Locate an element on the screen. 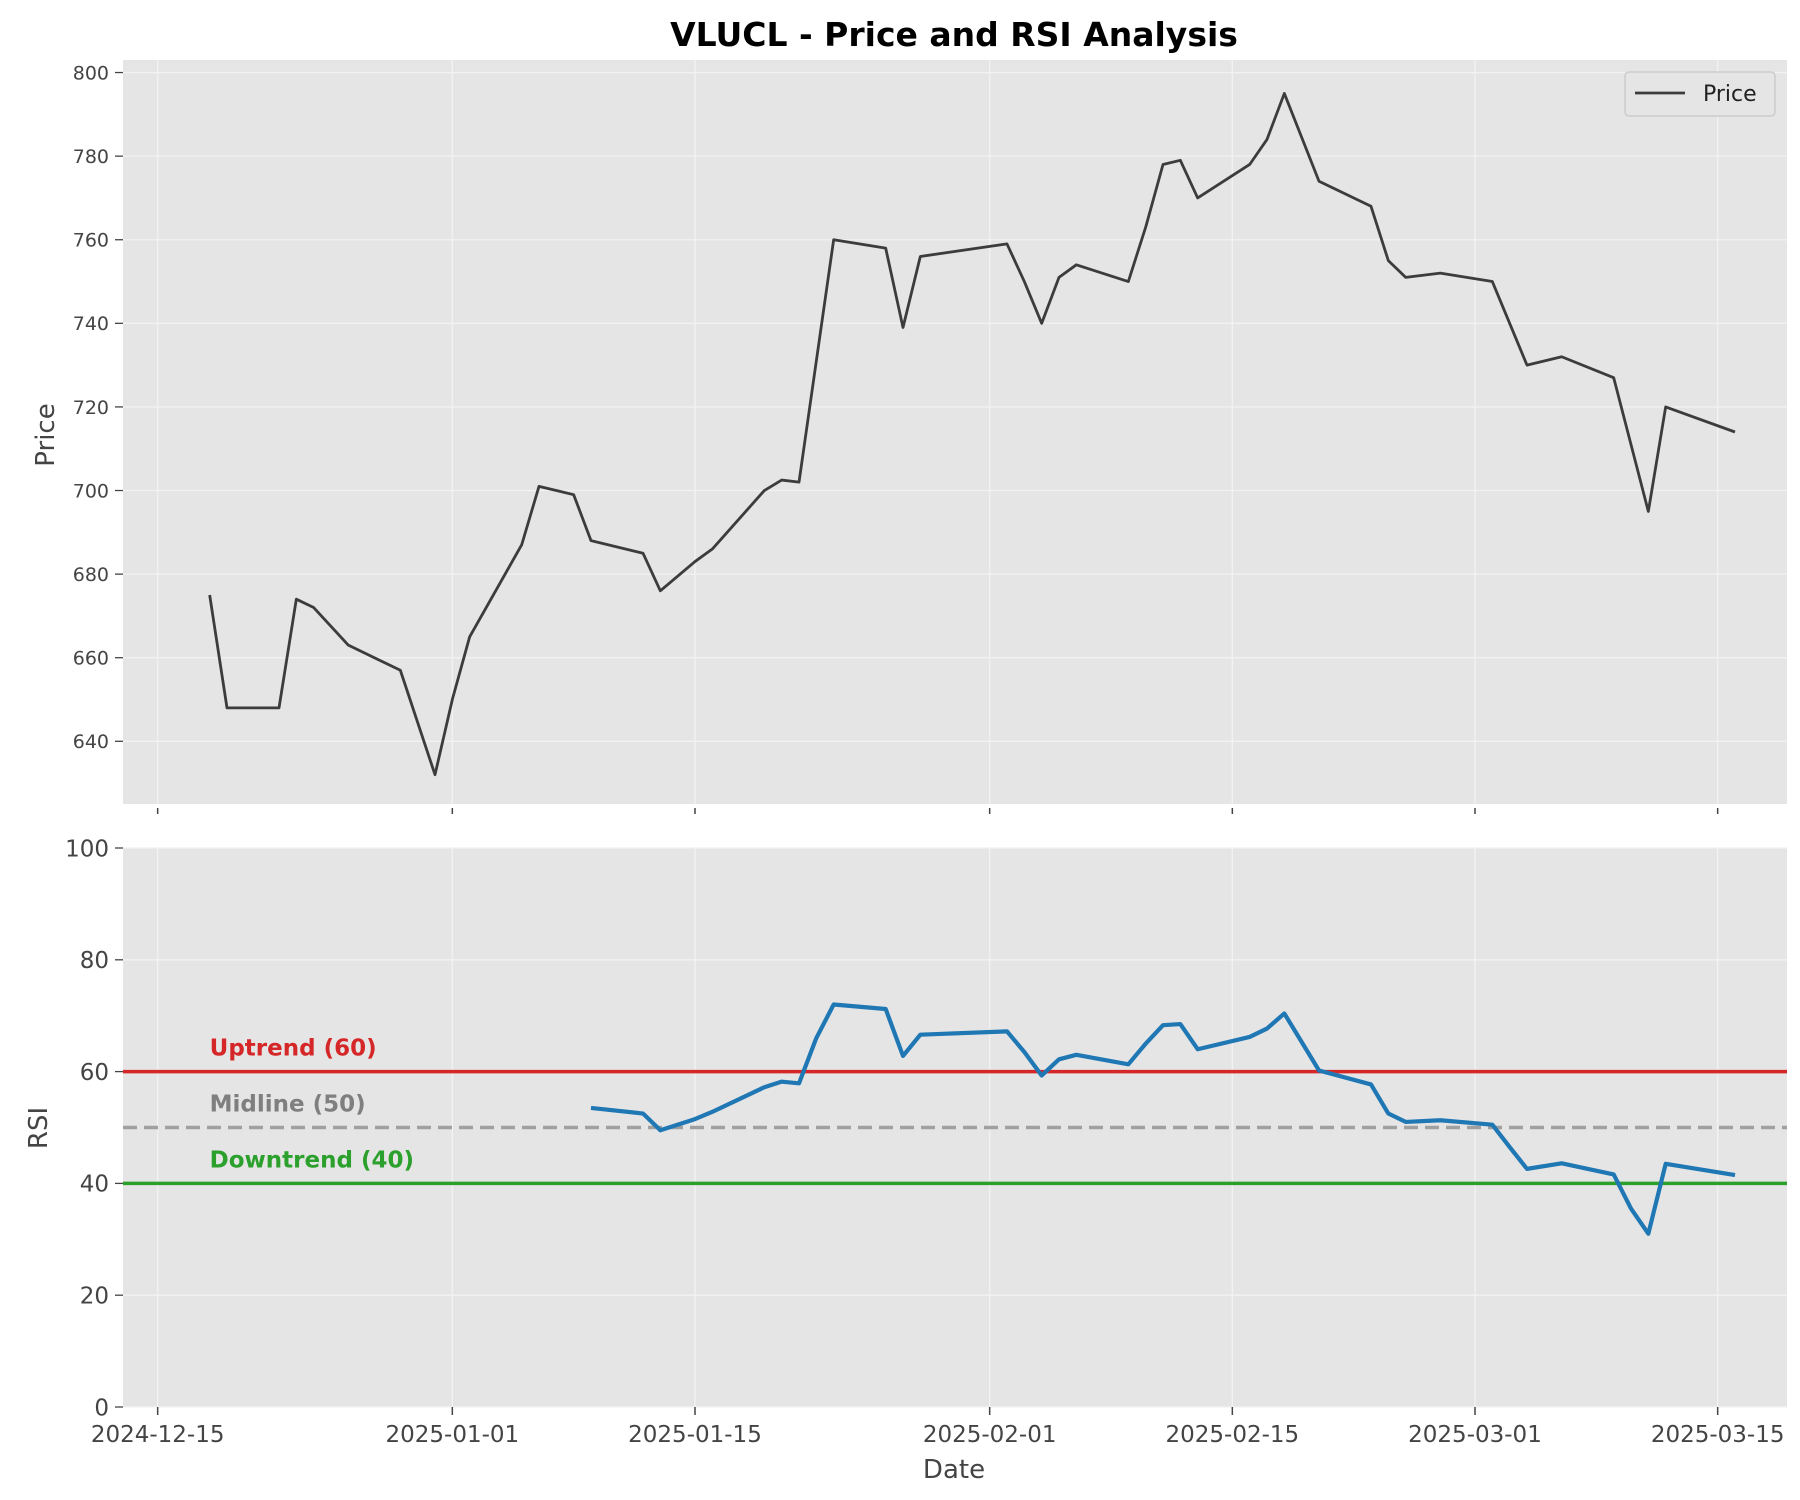 The height and width of the screenshot is (1500, 1800). y-tick-label: 20 is located at coordinates (94, 1296).